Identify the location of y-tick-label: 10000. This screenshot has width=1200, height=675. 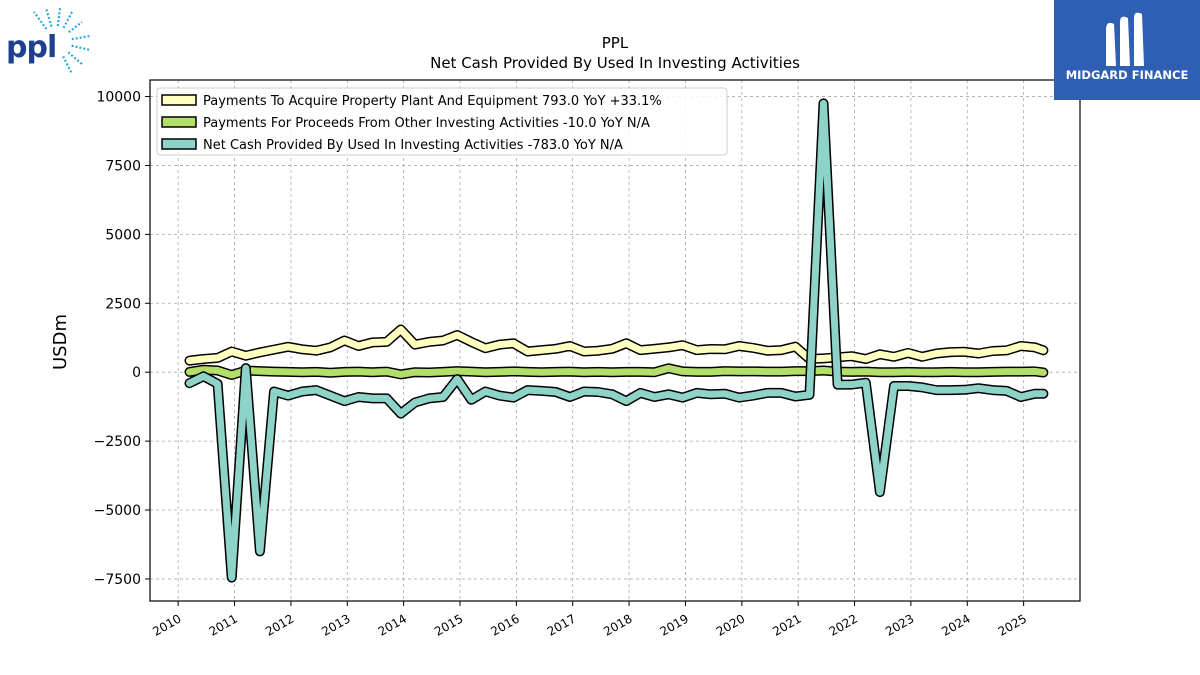
(118, 98).